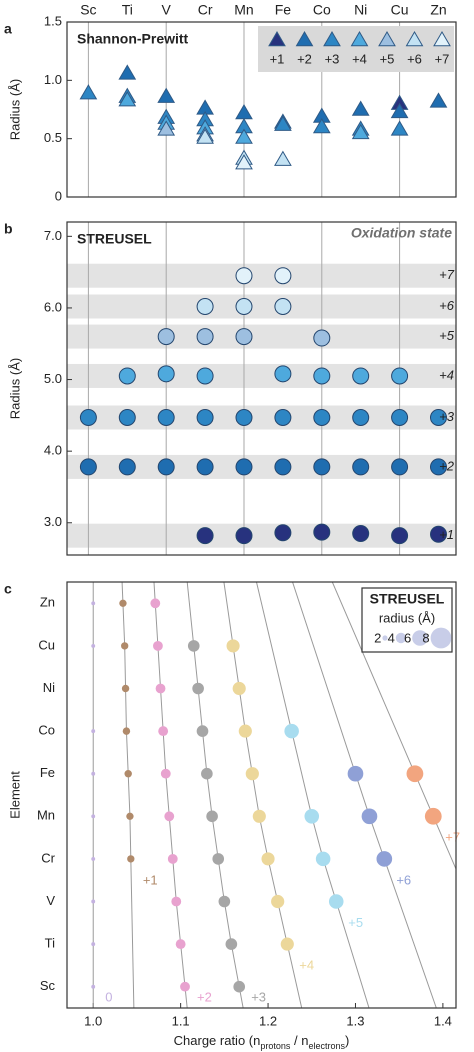 The height and width of the screenshot is (1052, 474). I want to click on x-axis-label-part: electrons, so click(326, 1046).